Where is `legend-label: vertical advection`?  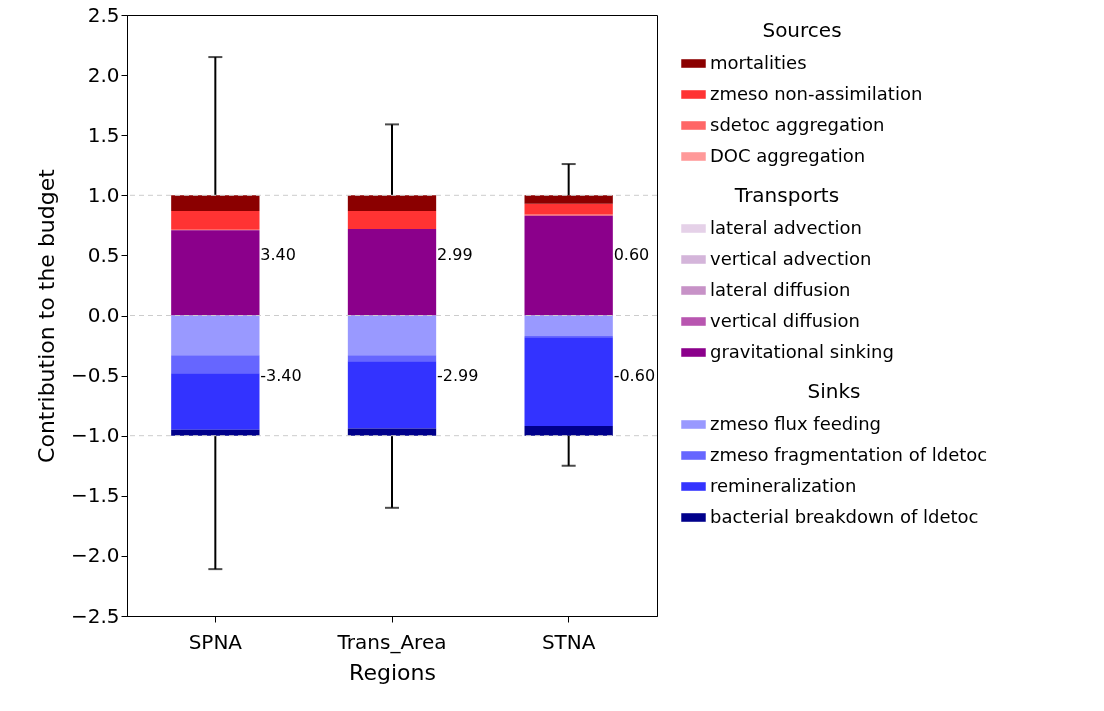
legend-label: vertical advection is located at coordinates (791, 258).